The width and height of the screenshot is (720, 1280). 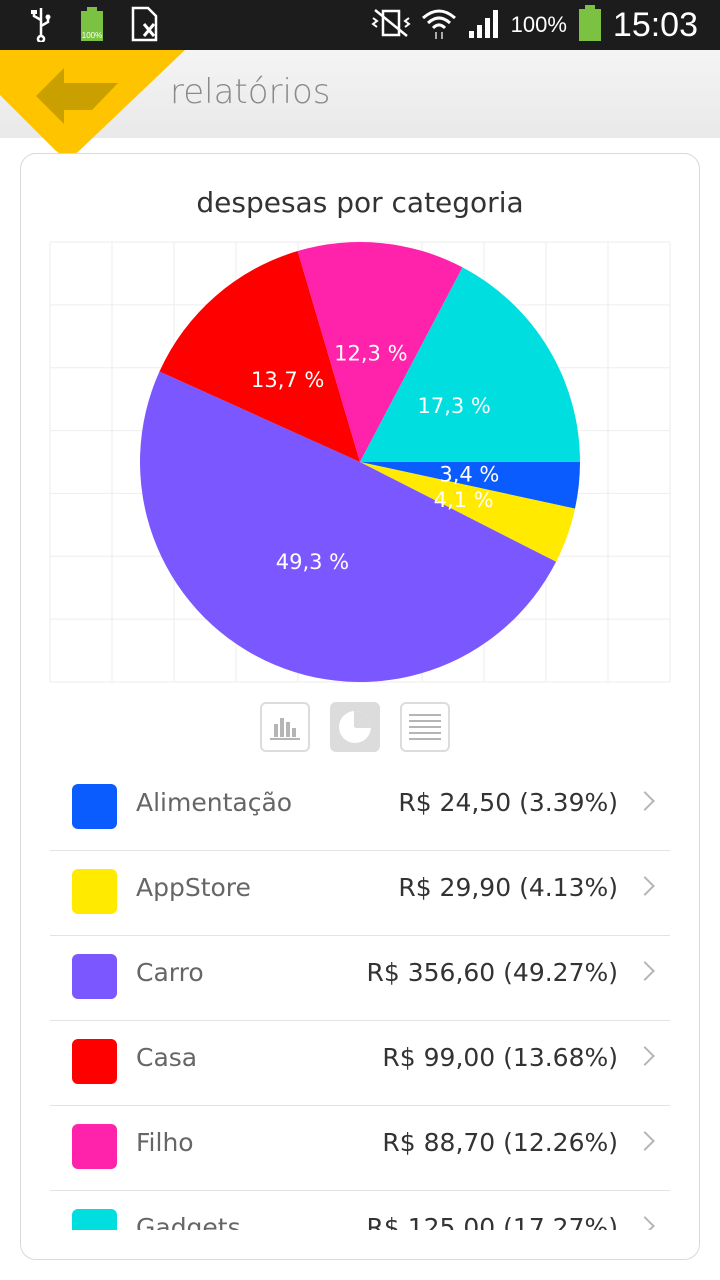 I want to click on battery-percent: 100%, so click(x=538, y=24).